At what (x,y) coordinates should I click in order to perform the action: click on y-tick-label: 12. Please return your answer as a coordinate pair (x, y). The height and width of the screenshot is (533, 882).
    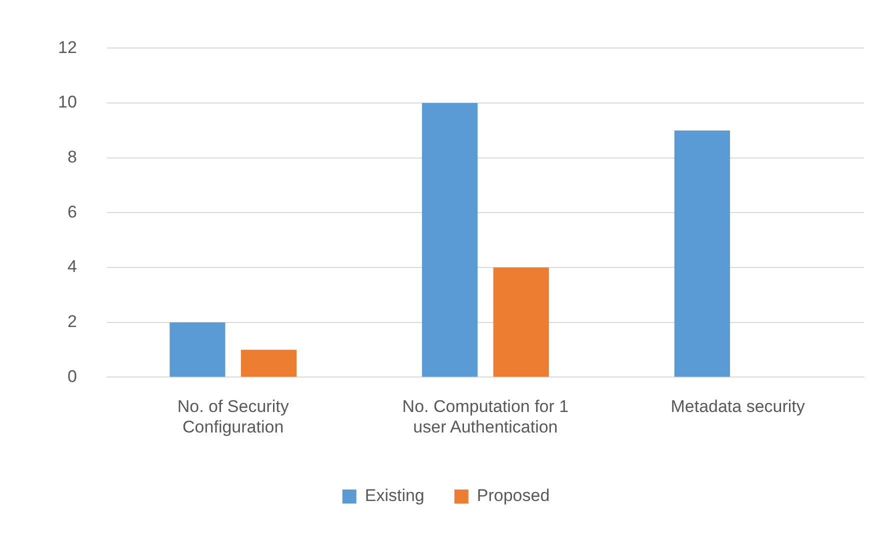
    Looking at the image, I should click on (67, 47).